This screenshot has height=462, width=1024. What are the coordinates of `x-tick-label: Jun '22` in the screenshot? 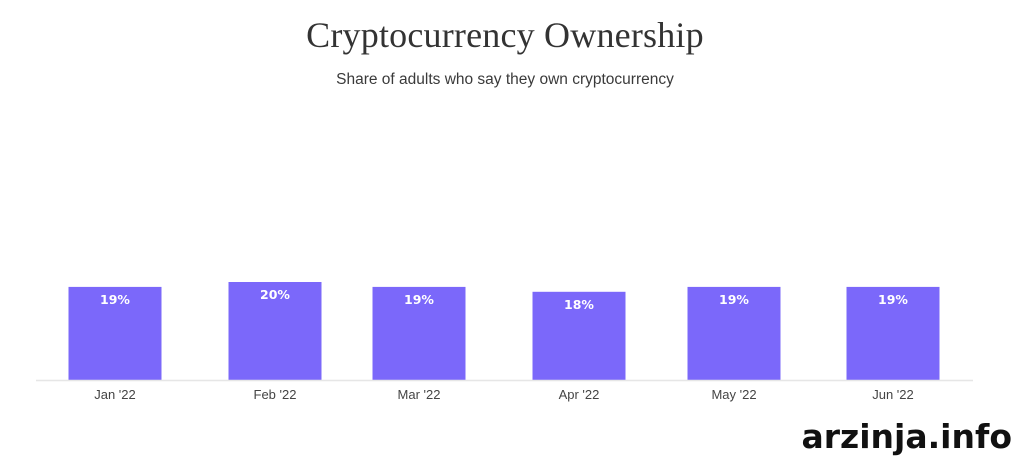 It's located at (893, 394).